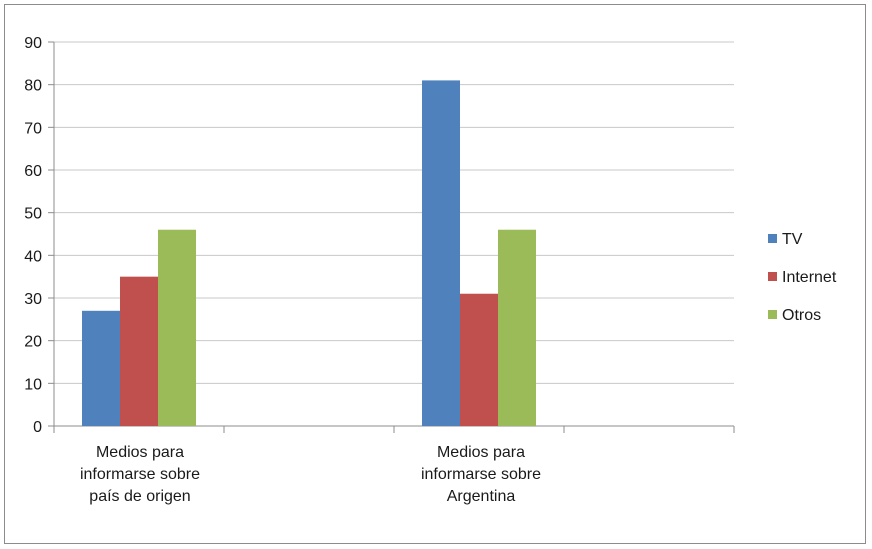  What do you see at coordinates (37, 427) in the screenshot?
I see `y-tick-label: 0` at bounding box center [37, 427].